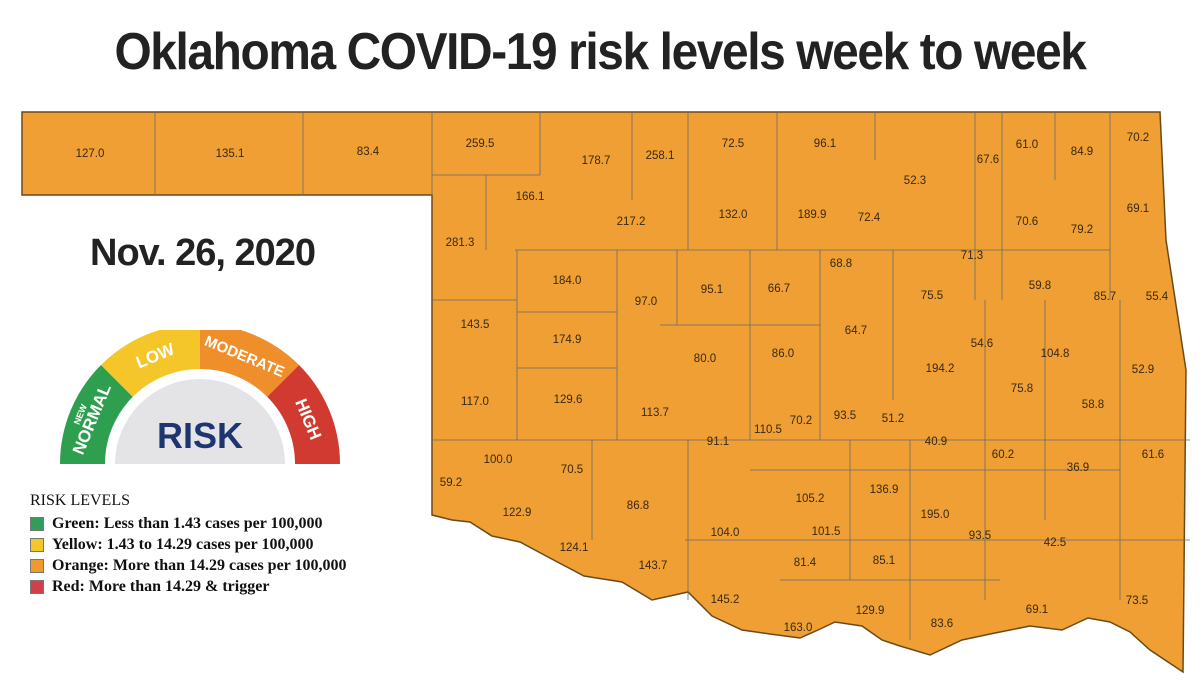 This screenshot has height=682, width=1200. What do you see at coordinates (574, 548) in the screenshot?
I see `county-rate-label: 124.1` at bounding box center [574, 548].